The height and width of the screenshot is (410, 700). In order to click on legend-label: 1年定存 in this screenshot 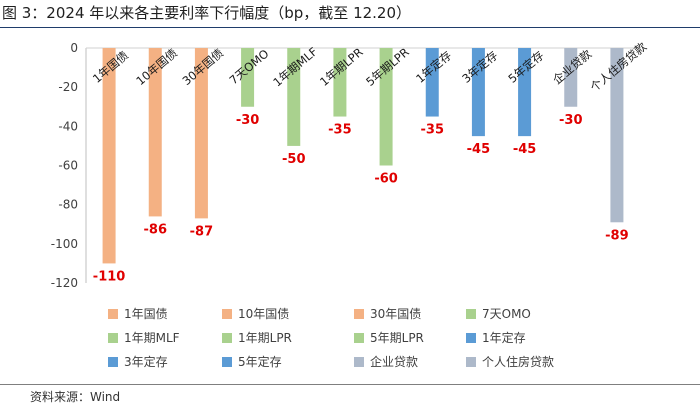, I will do `click(504, 337)`.